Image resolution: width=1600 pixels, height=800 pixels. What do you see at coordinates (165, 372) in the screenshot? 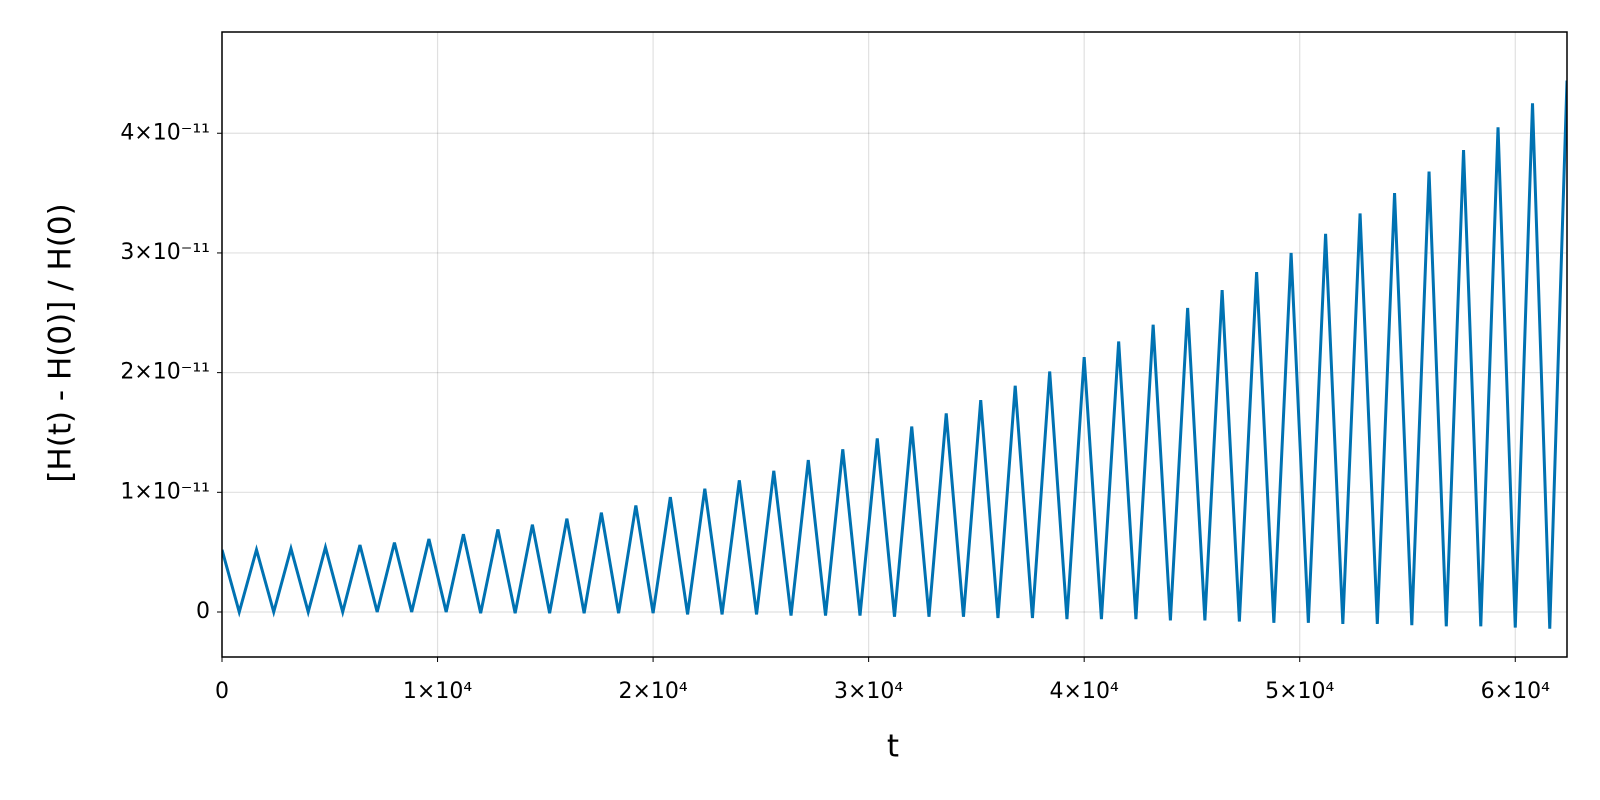
I see `y-tick-label: 2×10⁻¹¹` at bounding box center [165, 372].